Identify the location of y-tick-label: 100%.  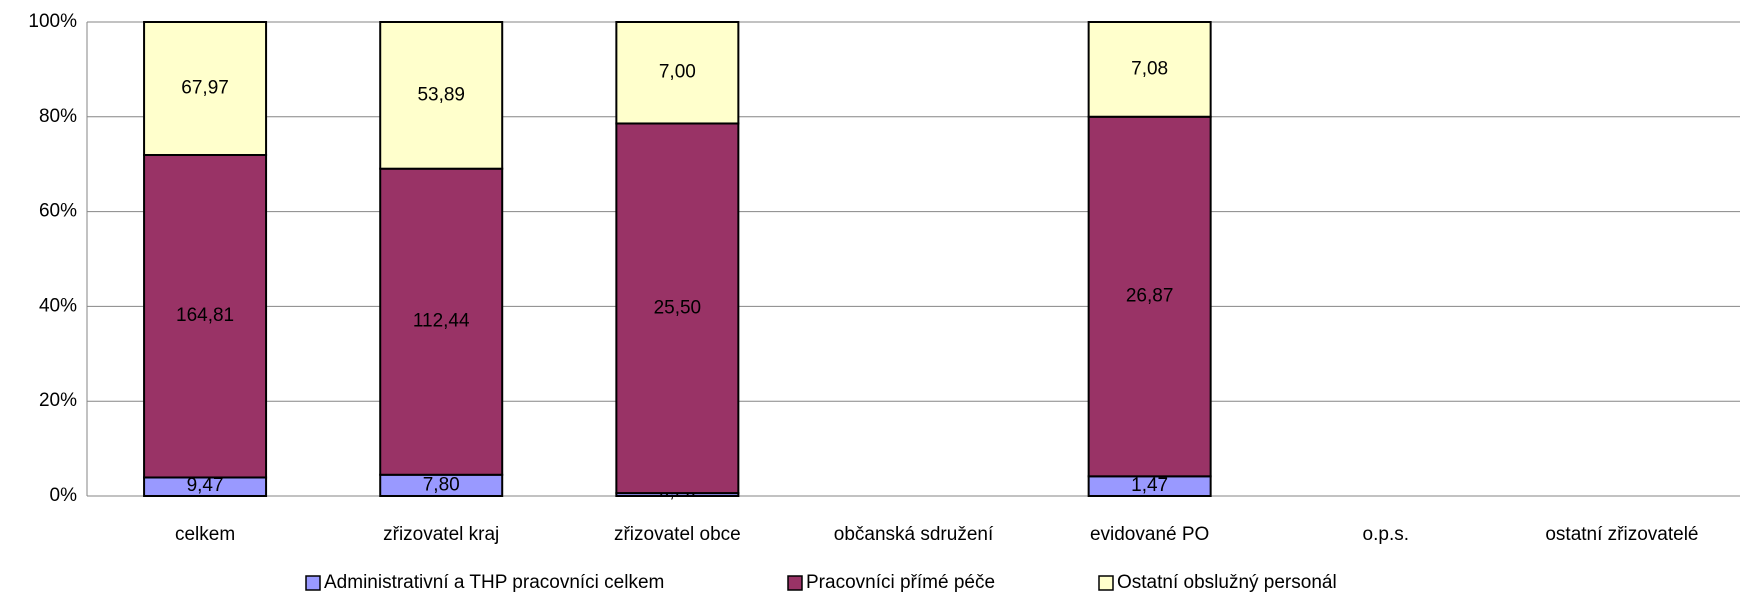
(52, 21).